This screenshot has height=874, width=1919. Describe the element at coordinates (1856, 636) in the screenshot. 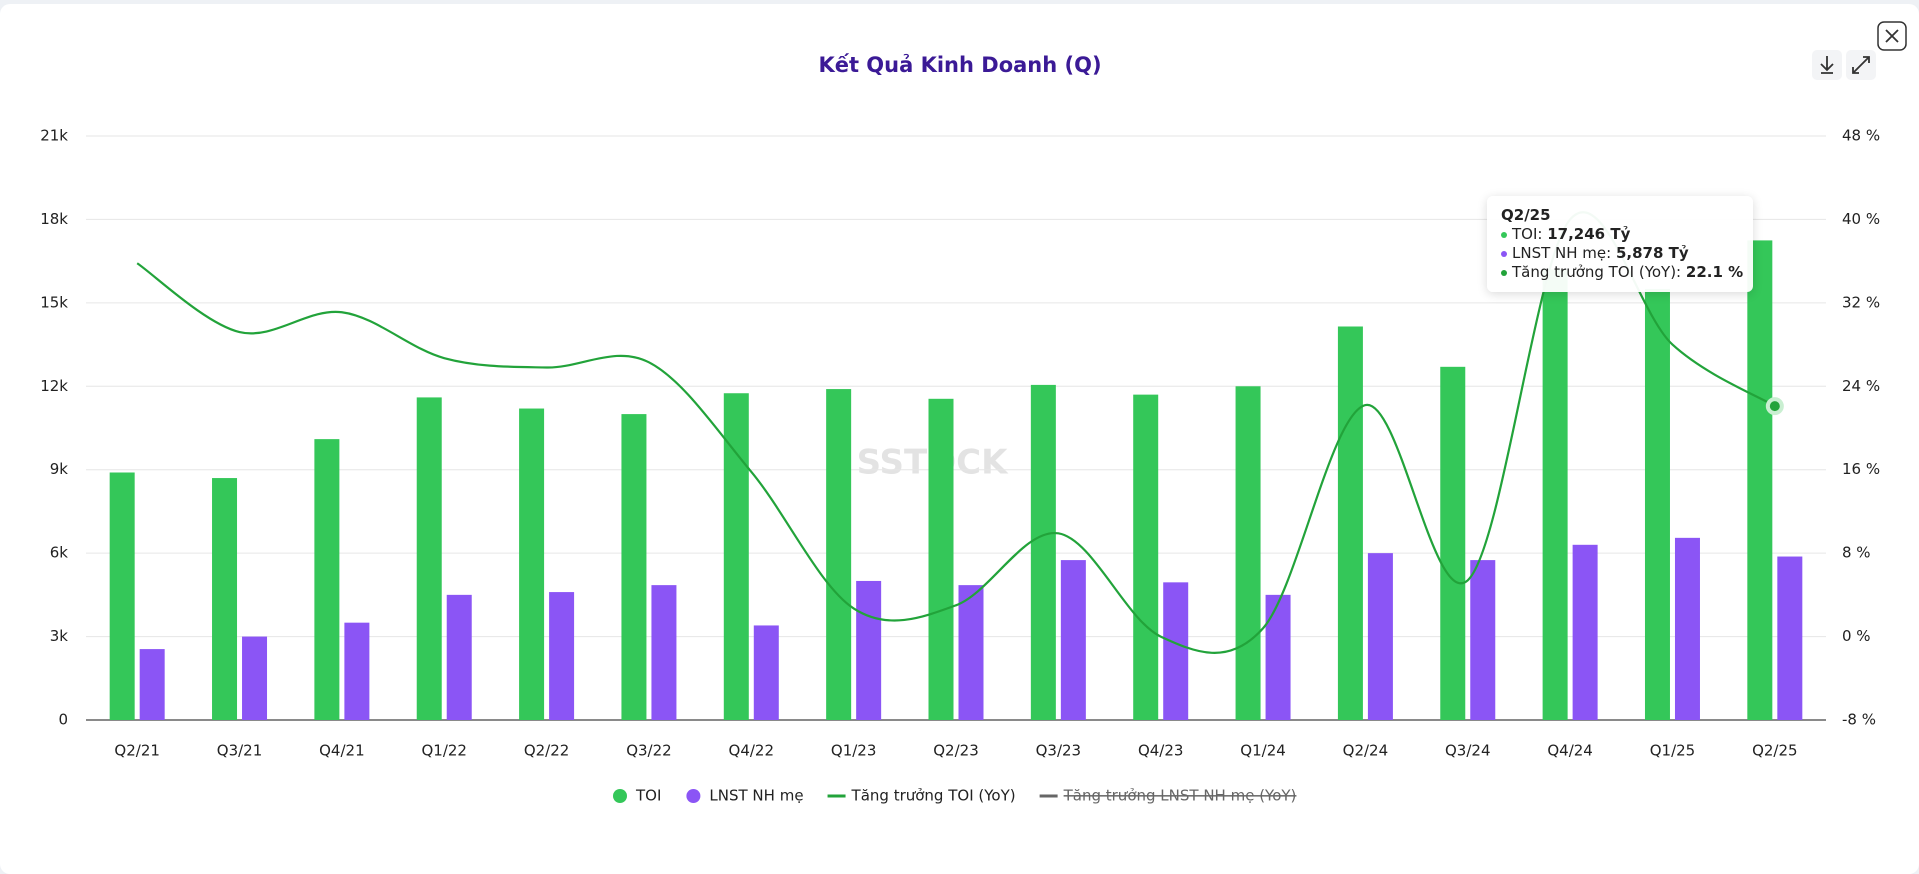

I see `y2-tick-label: 0 %` at that location.